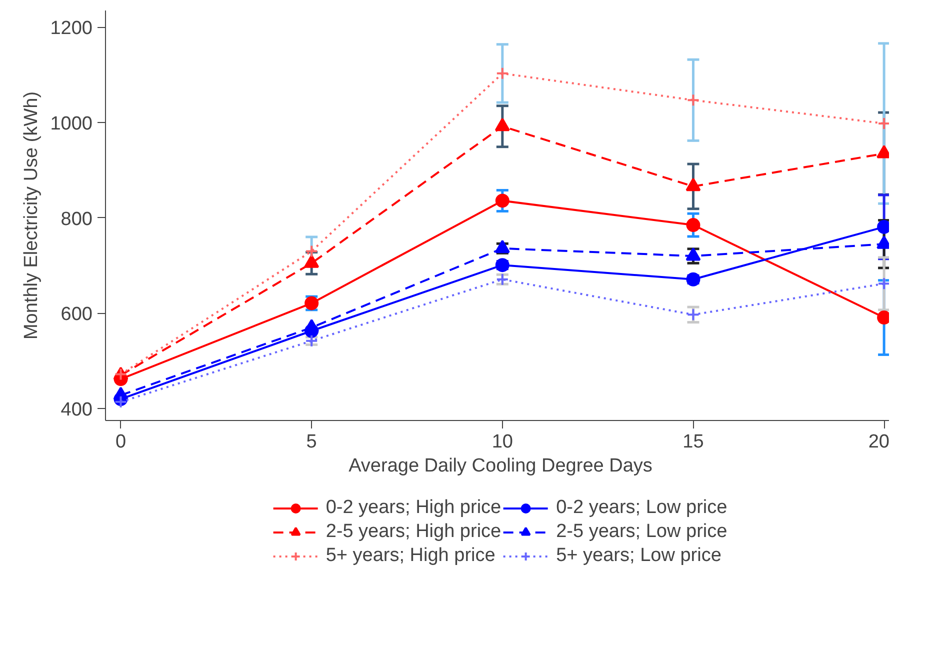 The image size is (946, 666). I want to click on legend-label: 5+ years; High price, so click(411, 555).